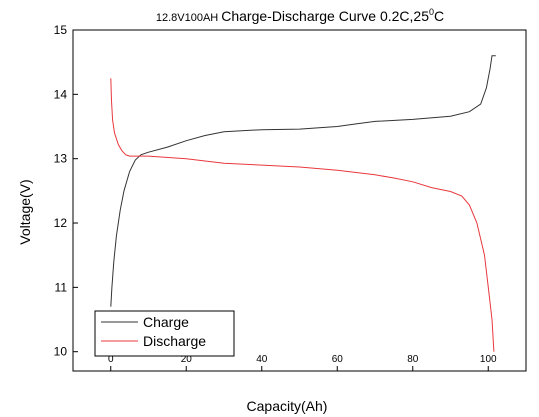 The width and height of the screenshot is (539, 417). Describe the element at coordinates (25, 211) in the screenshot. I see `y-axis-label: Voltage(V)` at that location.